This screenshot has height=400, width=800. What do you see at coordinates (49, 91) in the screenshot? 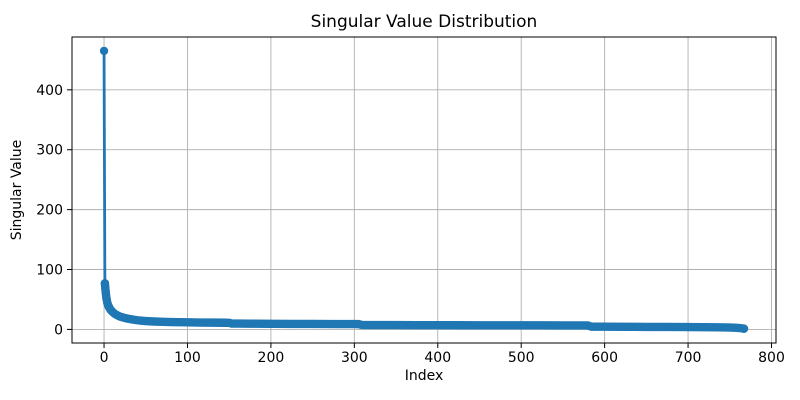
I see `y-tick-label: 400` at bounding box center [49, 91].